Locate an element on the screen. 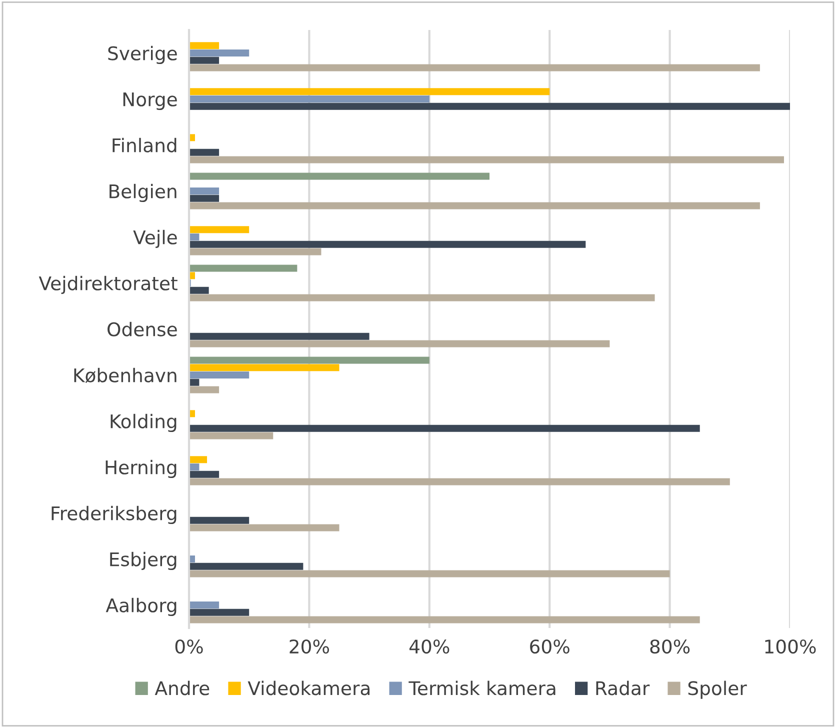 Image resolution: width=836 pixels, height=728 pixels. y-tick-label: Sverige is located at coordinates (142, 55).